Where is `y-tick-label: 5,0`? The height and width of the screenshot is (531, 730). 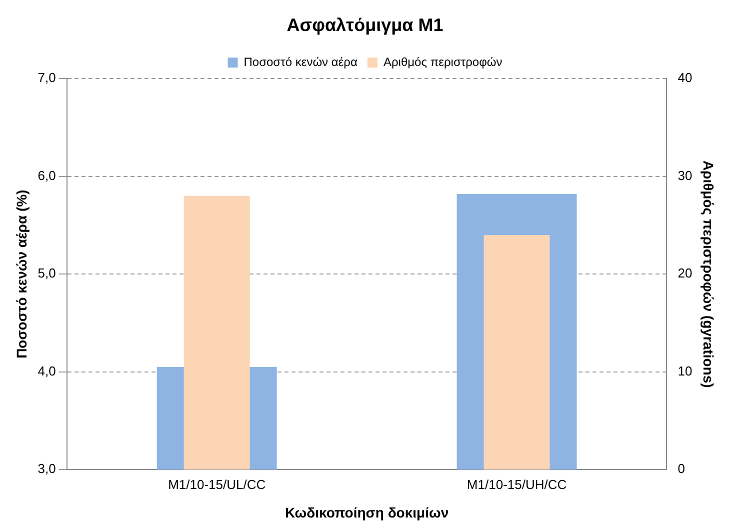 y-tick-label: 5,0 is located at coordinates (47, 273).